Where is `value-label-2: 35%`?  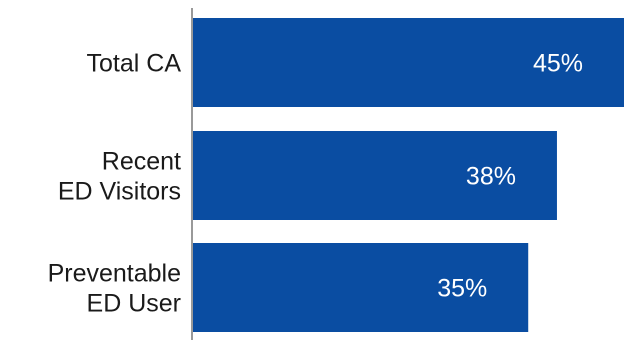
value-label-2: 35% is located at coordinates (462, 289).